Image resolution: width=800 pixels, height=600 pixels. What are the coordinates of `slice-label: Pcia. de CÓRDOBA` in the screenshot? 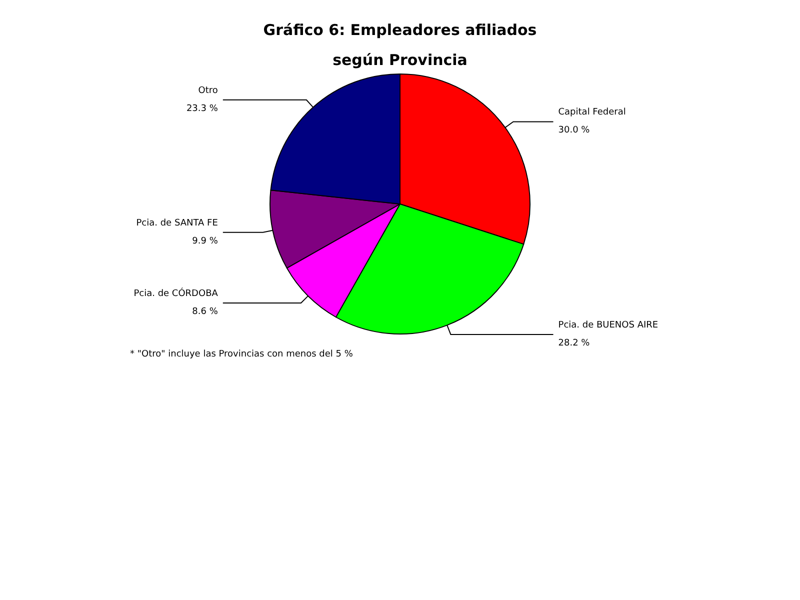 It's located at (176, 292).